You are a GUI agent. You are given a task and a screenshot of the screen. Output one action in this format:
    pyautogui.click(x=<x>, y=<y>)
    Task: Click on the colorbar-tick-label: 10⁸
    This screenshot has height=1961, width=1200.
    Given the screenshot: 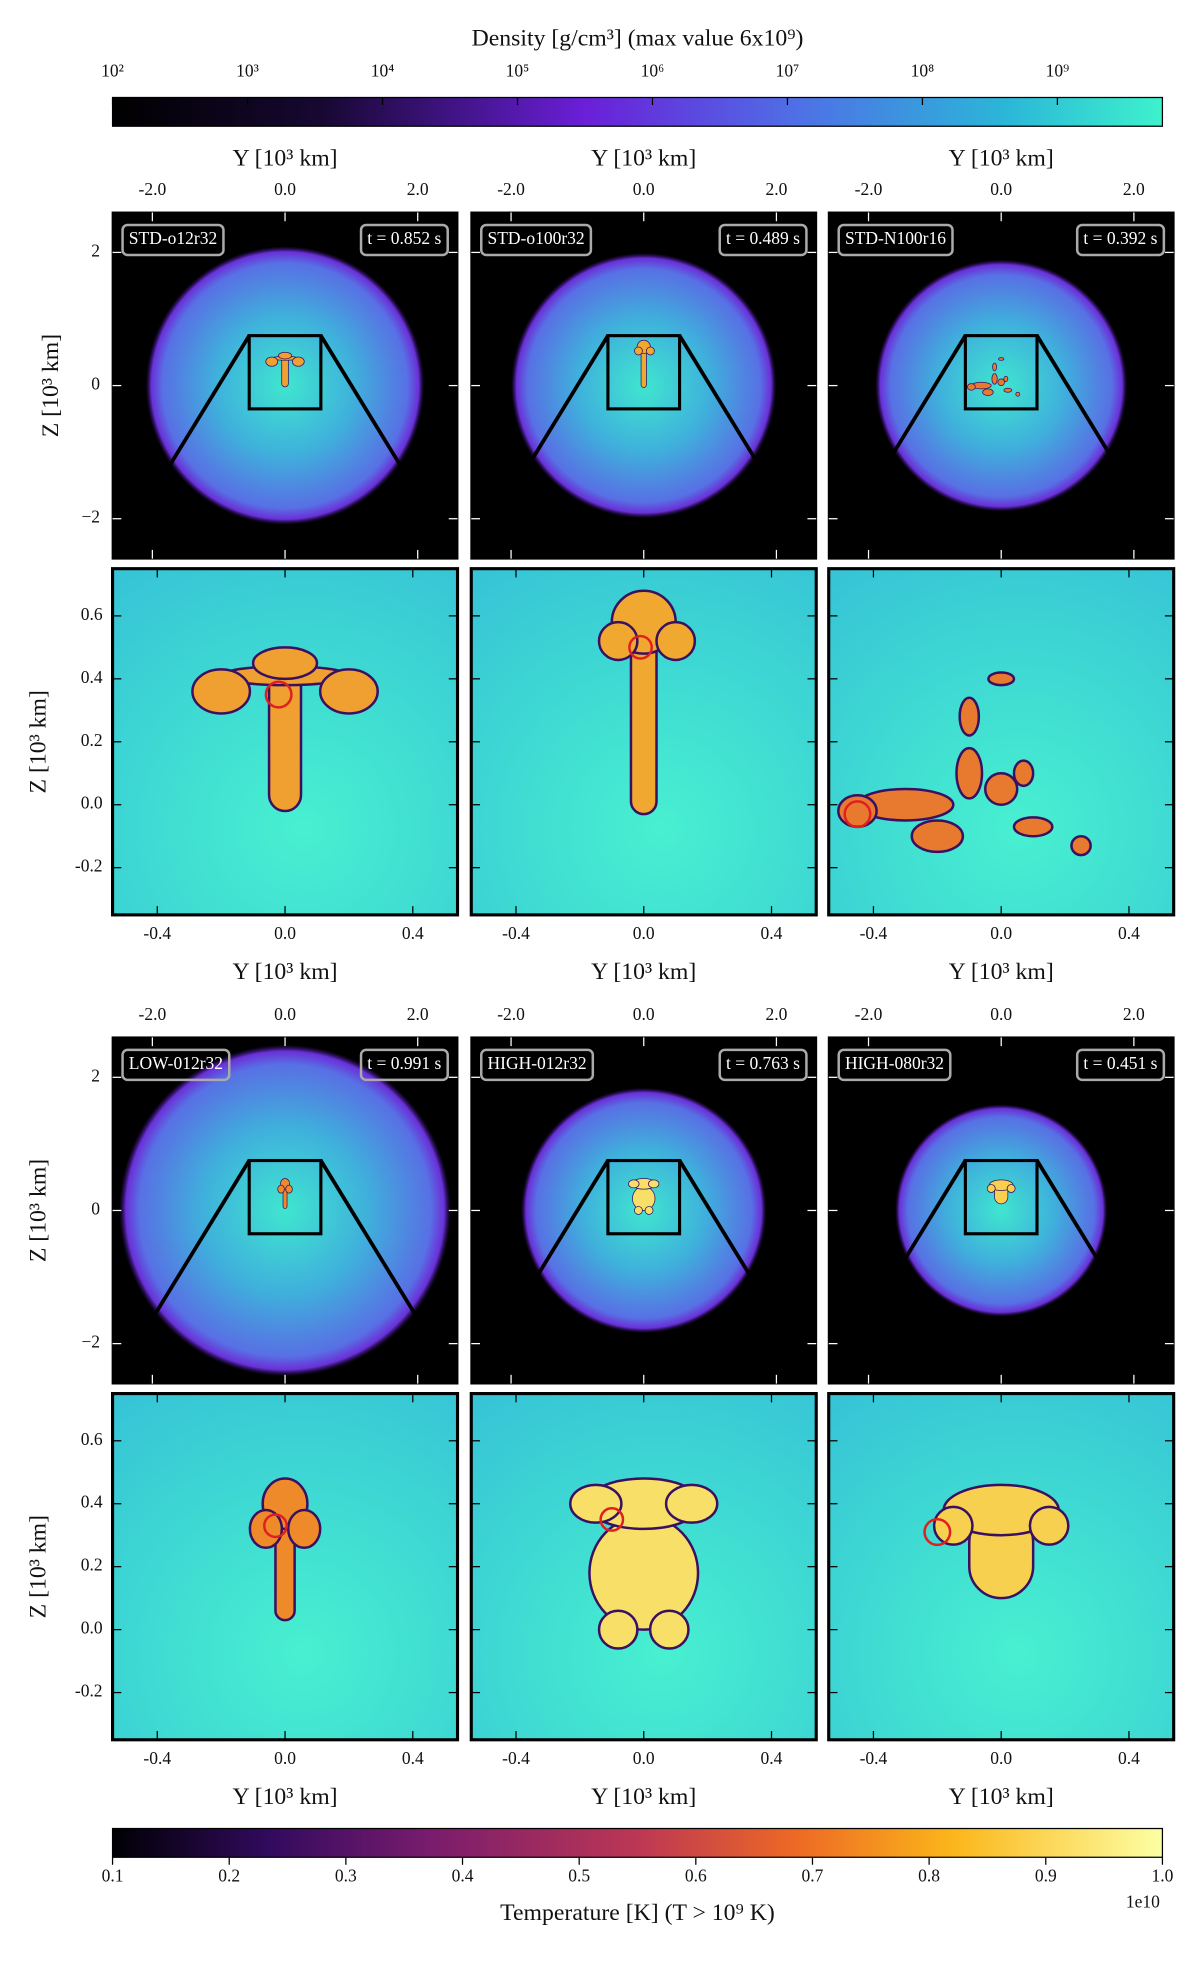 What is the action you would take?
    pyautogui.click(x=923, y=71)
    